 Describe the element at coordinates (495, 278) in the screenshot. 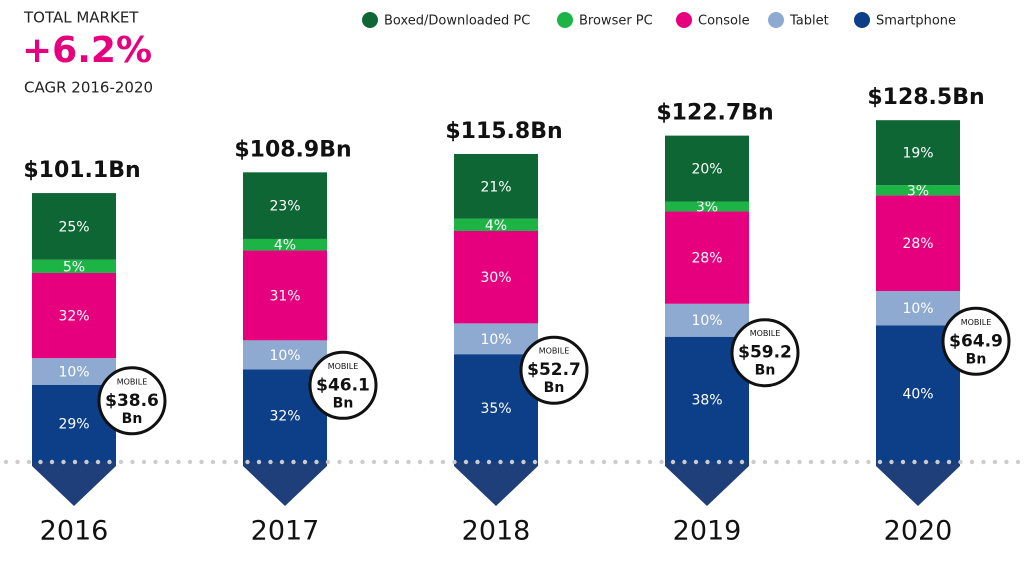

I see `segment-label: 30%` at that location.